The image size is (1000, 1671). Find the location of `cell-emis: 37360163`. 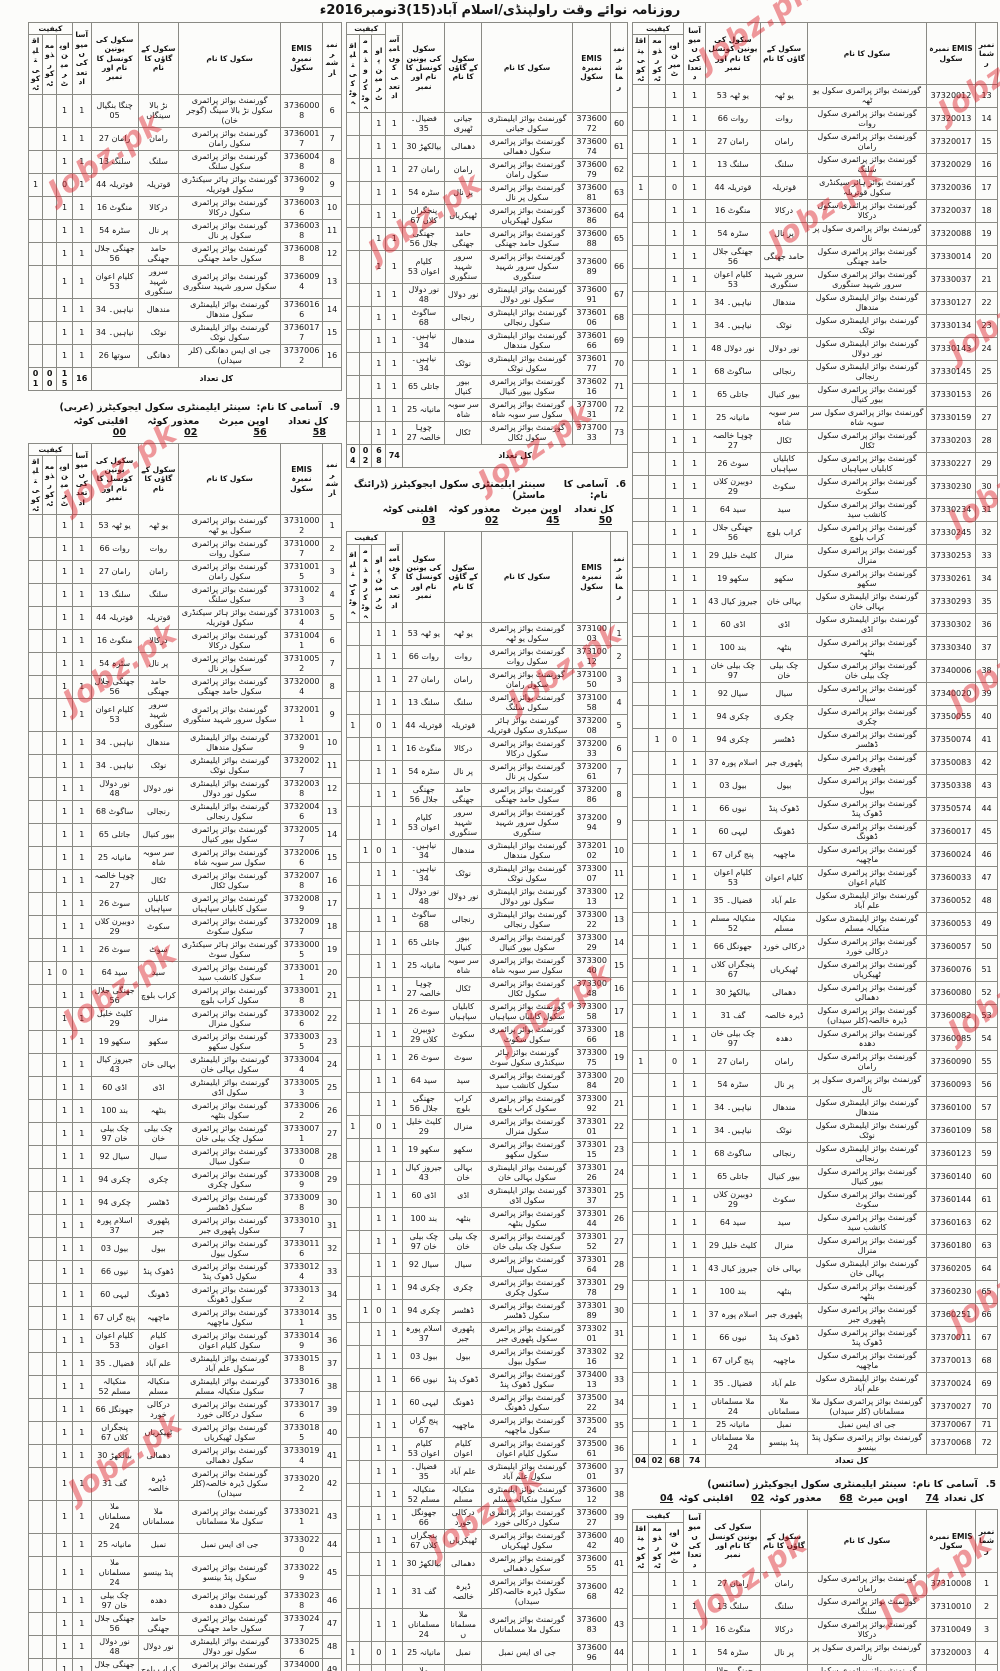

cell-emis: 37360163 is located at coordinates (951, 1223).